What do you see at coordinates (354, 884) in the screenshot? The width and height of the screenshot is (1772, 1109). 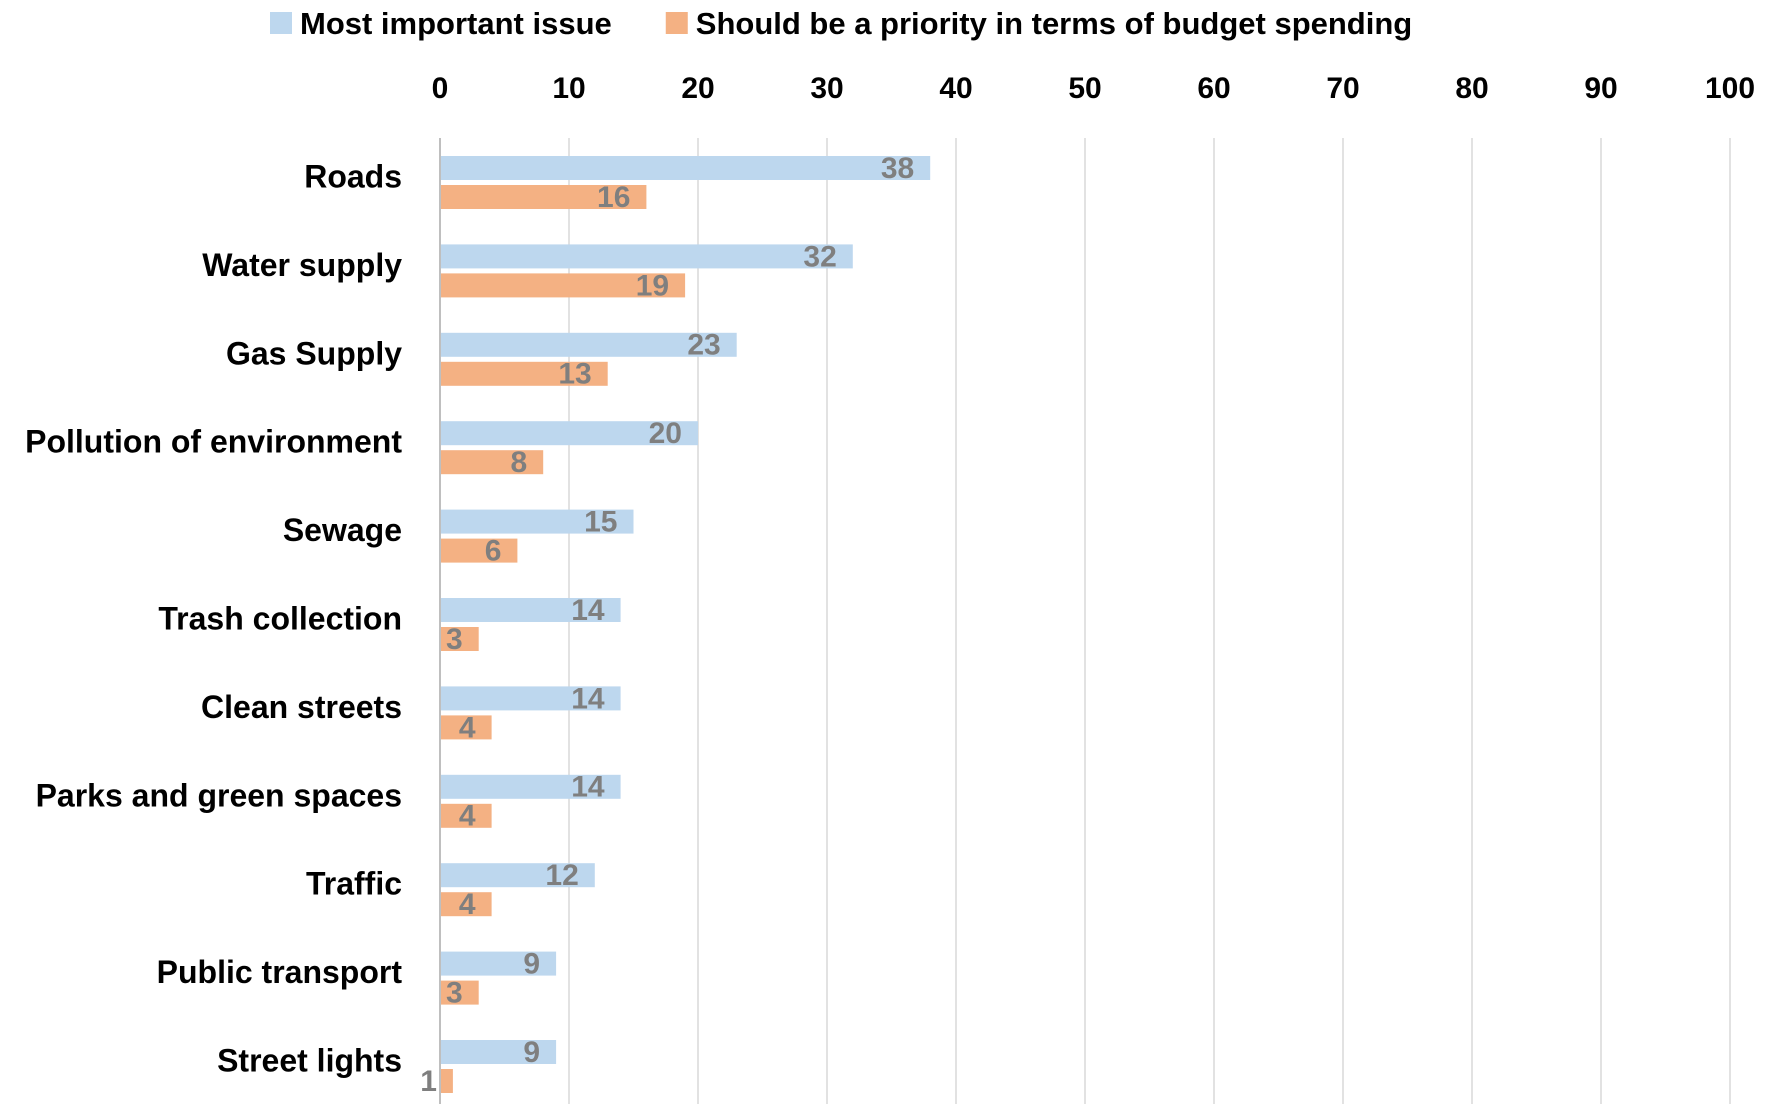 I see `category-label-traffic: Traffic` at bounding box center [354, 884].